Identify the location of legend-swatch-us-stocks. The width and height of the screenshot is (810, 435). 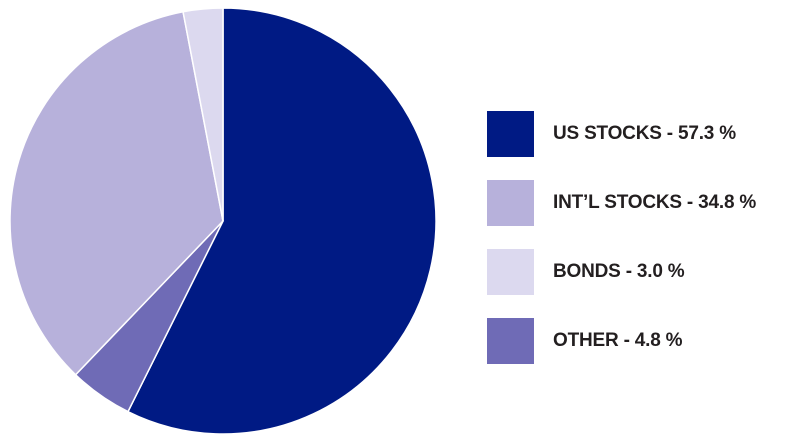
(510, 134).